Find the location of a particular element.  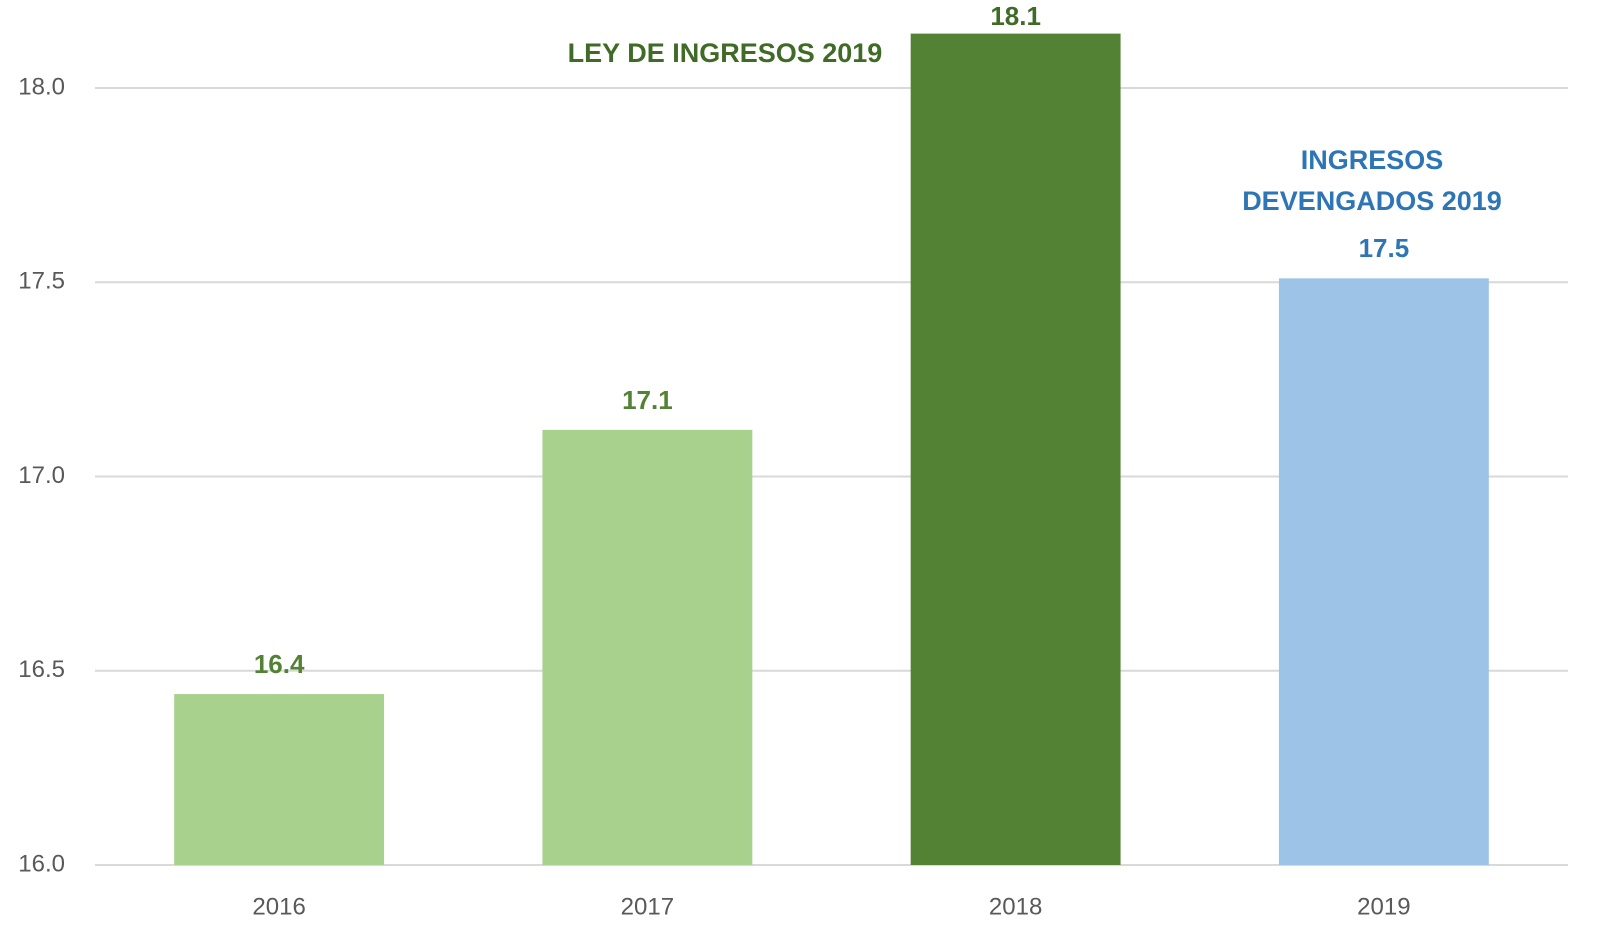

value-label: 18.1 is located at coordinates (1015, 16).